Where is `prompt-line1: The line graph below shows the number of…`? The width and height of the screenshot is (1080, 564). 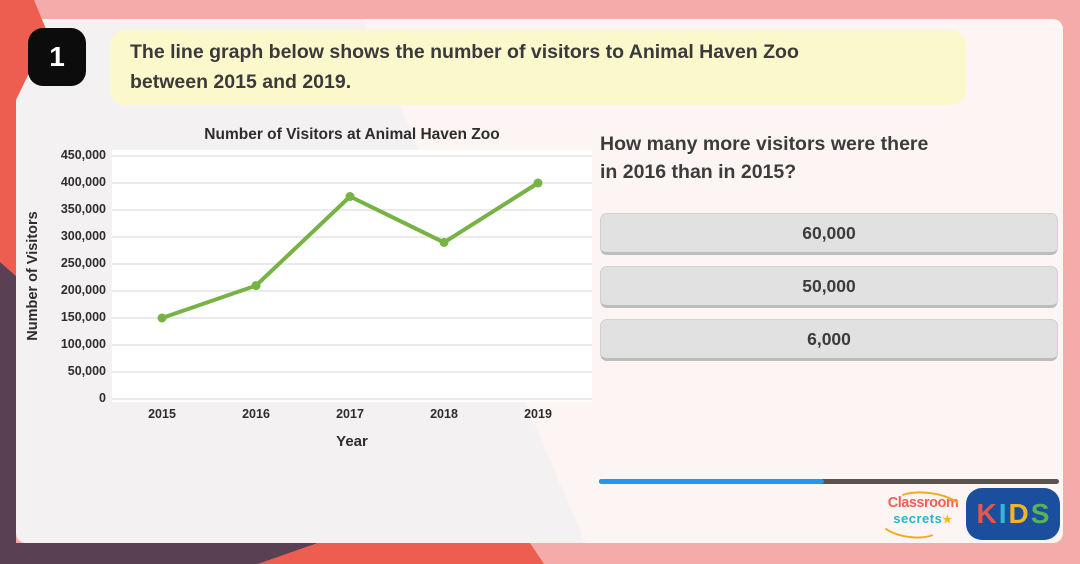
prompt-line1: The line graph below shows the number of… is located at coordinates (464, 52).